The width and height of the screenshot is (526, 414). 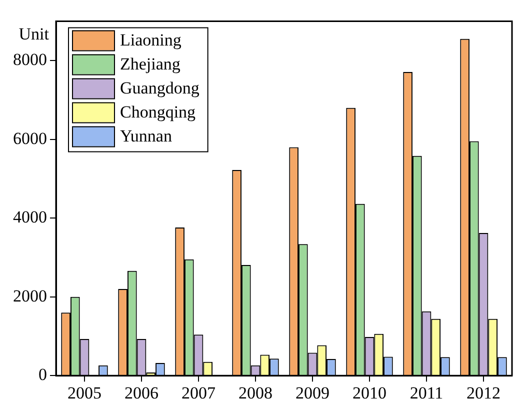 What do you see at coordinates (141, 392) in the screenshot?
I see `x-tick-label: 2006` at bounding box center [141, 392].